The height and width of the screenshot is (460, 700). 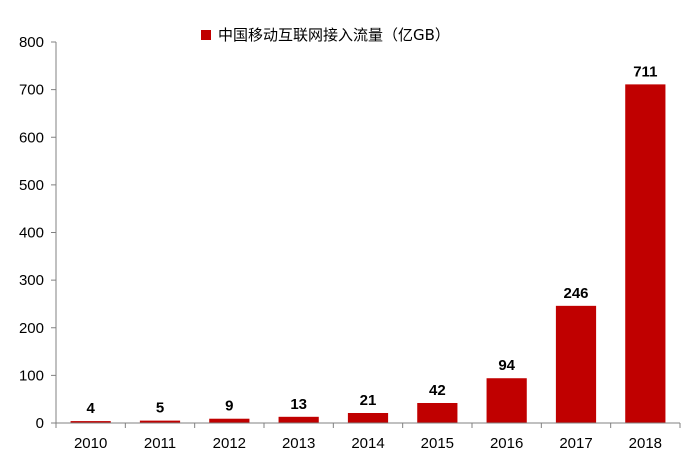 What do you see at coordinates (90, 443) in the screenshot?
I see `x-tick-label: 2010` at bounding box center [90, 443].